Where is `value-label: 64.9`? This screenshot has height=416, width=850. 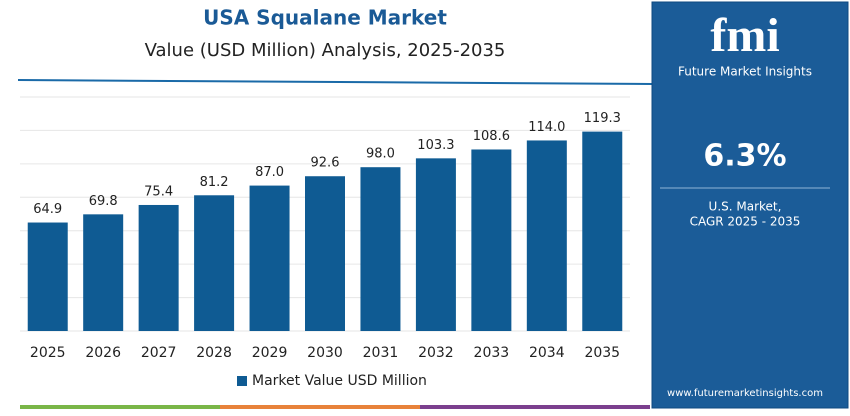
value-label: 64.9 is located at coordinates (47, 209).